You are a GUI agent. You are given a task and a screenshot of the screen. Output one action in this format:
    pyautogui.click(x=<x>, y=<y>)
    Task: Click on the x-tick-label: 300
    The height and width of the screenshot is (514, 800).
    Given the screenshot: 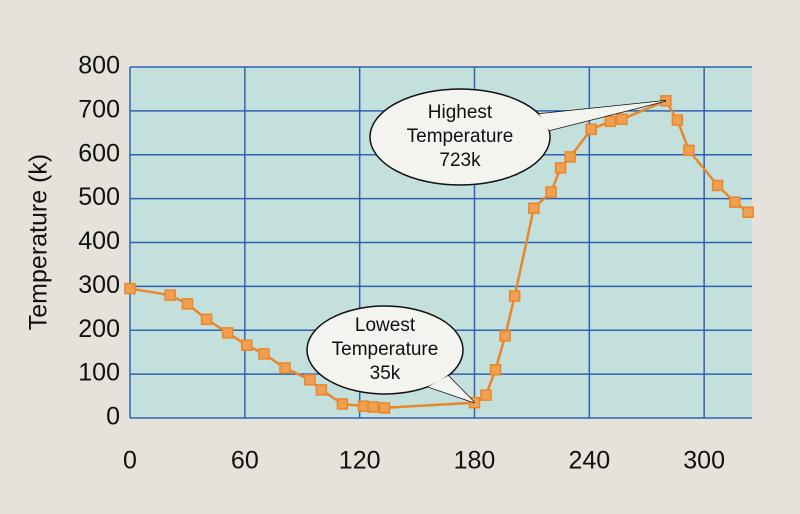 What is the action you would take?
    pyautogui.click(x=704, y=461)
    